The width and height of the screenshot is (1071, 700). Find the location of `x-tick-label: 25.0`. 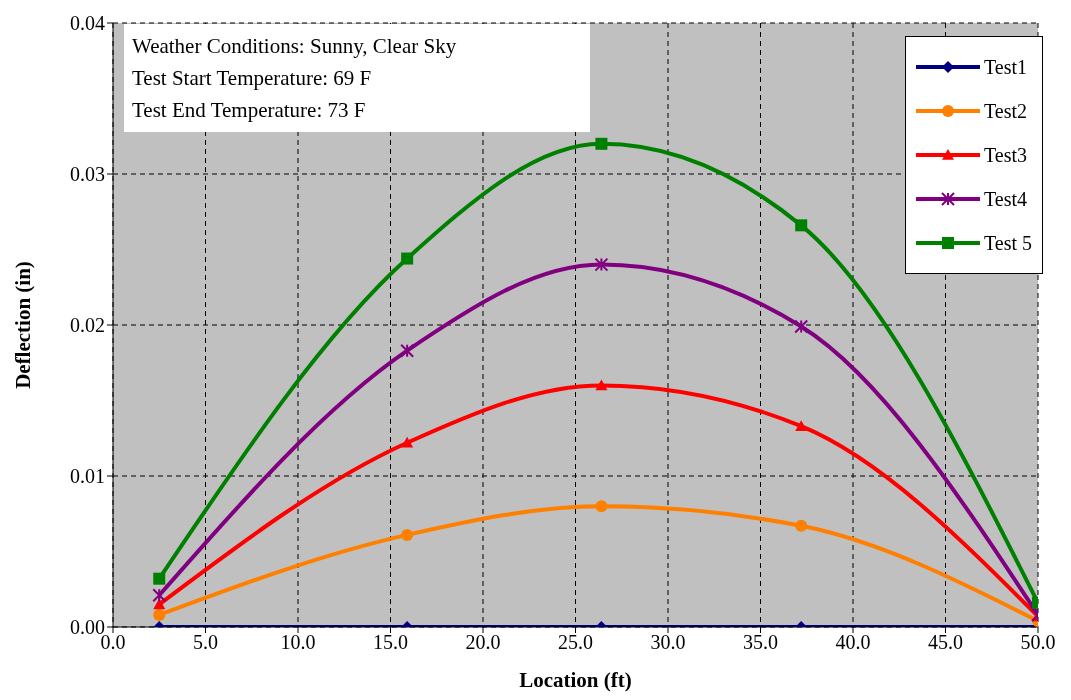

x-tick-label: 25.0 is located at coordinates (575, 642).